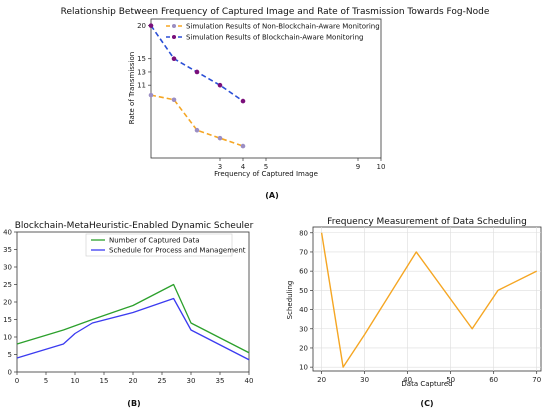 The width and height of the screenshot is (550, 411). I want to click on panel-c-xlabel: Data Captured, so click(426, 384).